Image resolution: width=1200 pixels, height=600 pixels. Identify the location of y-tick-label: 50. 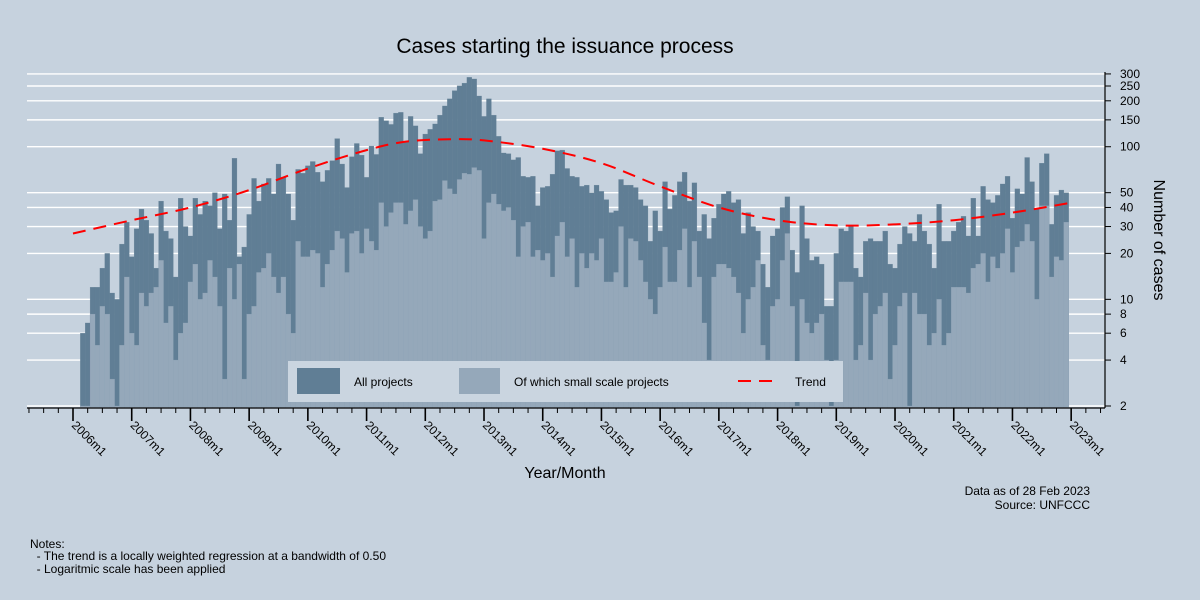
(1127, 193).